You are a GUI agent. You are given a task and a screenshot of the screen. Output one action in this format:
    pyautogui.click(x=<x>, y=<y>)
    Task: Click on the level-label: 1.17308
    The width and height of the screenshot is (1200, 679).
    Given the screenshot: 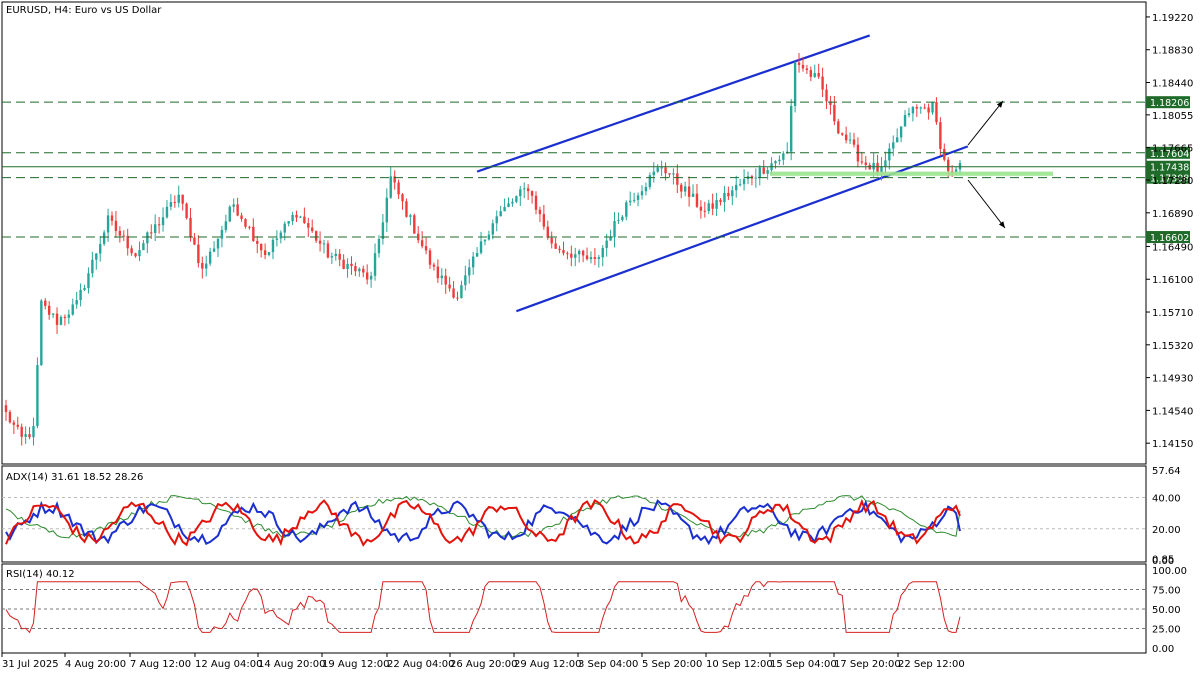 What is the action you would take?
    pyautogui.click(x=1169, y=179)
    